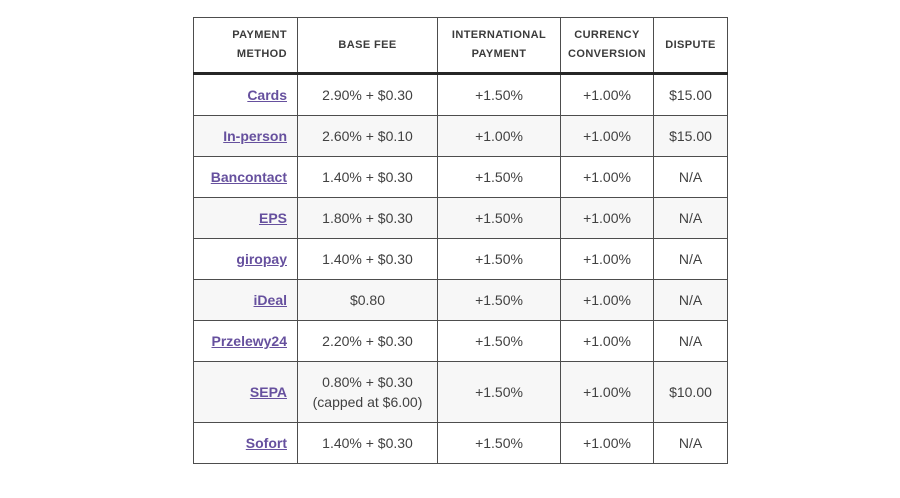  What do you see at coordinates (266, 443) in the screenshot?
I see `payment-method-link: Sofort` at bounding box center [266, 443].